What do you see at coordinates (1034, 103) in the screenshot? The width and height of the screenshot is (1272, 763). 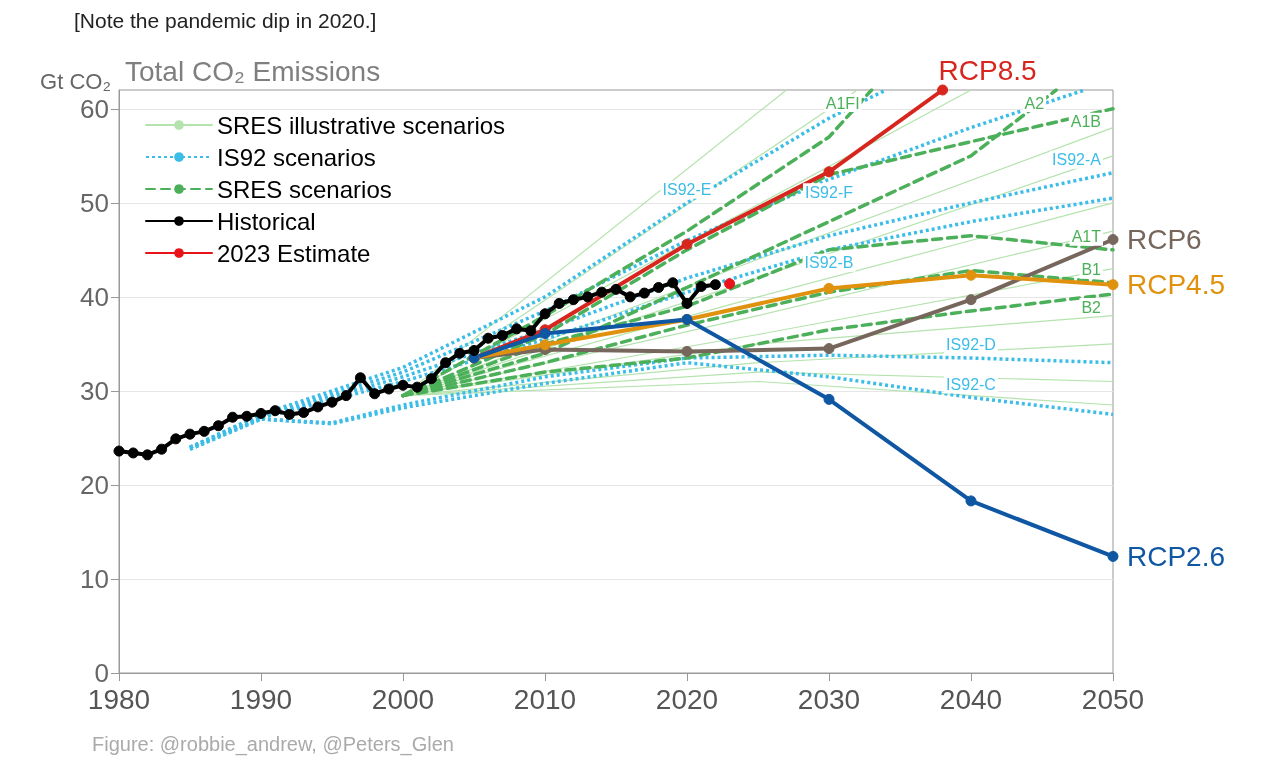 I see `annotation: A2` at bounding box center [1034, 103].